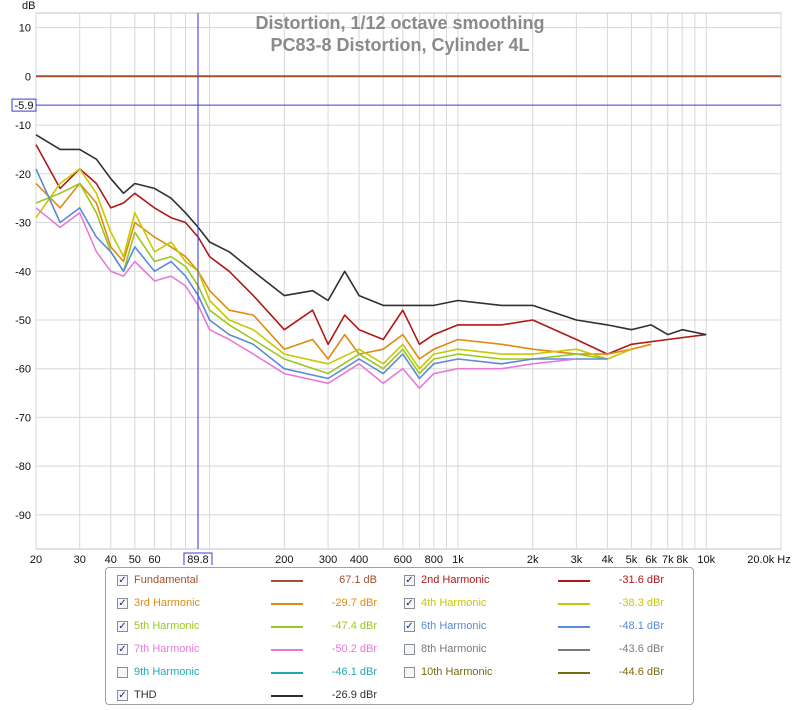 This screenshot has width=800, height=710. I want to click on x-tick-label: 4k, so click(608, 559).